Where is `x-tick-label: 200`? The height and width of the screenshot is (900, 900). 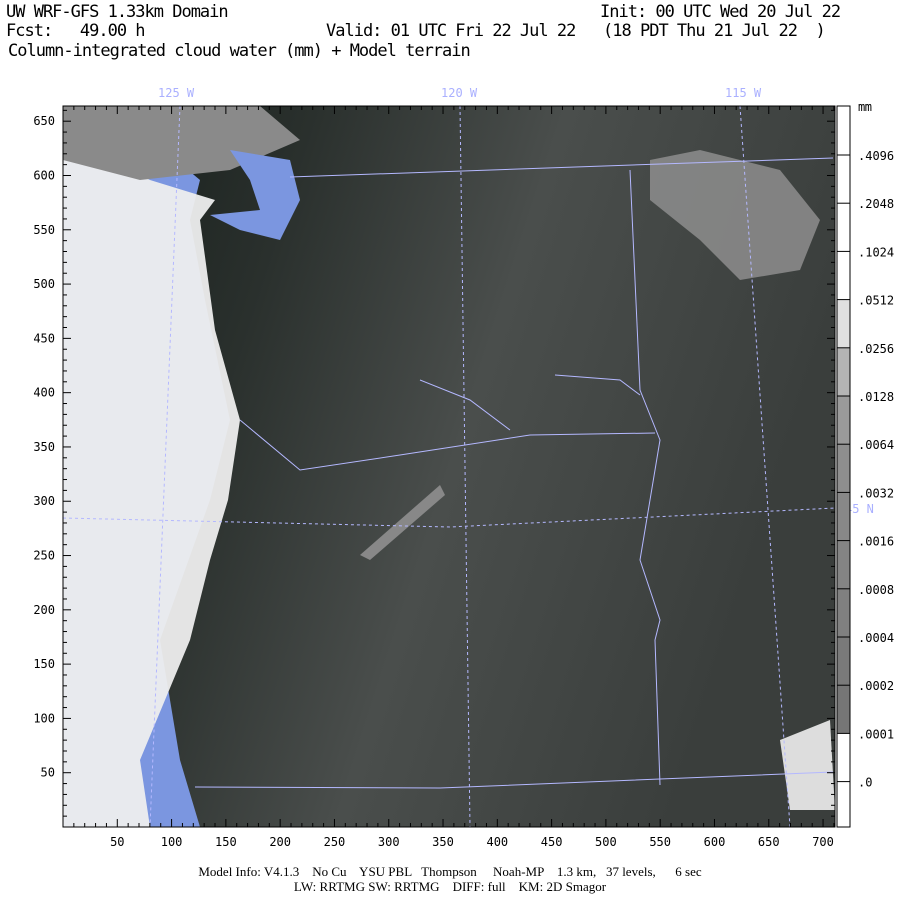
x-tick-label: 200 is located at coordinates (280, 842).